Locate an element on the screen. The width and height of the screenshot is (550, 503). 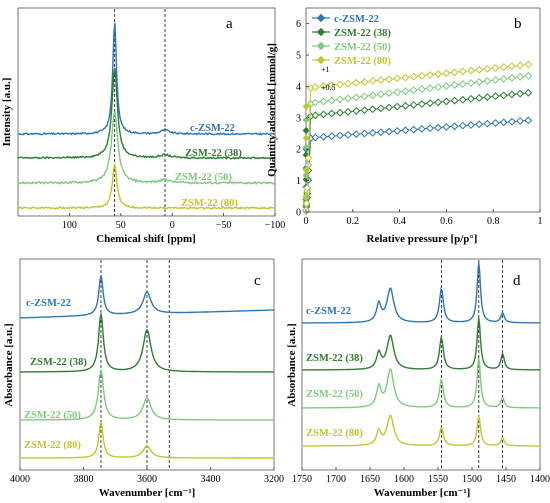
x-tick-label: 1650 is located at coordinates (370, 479).